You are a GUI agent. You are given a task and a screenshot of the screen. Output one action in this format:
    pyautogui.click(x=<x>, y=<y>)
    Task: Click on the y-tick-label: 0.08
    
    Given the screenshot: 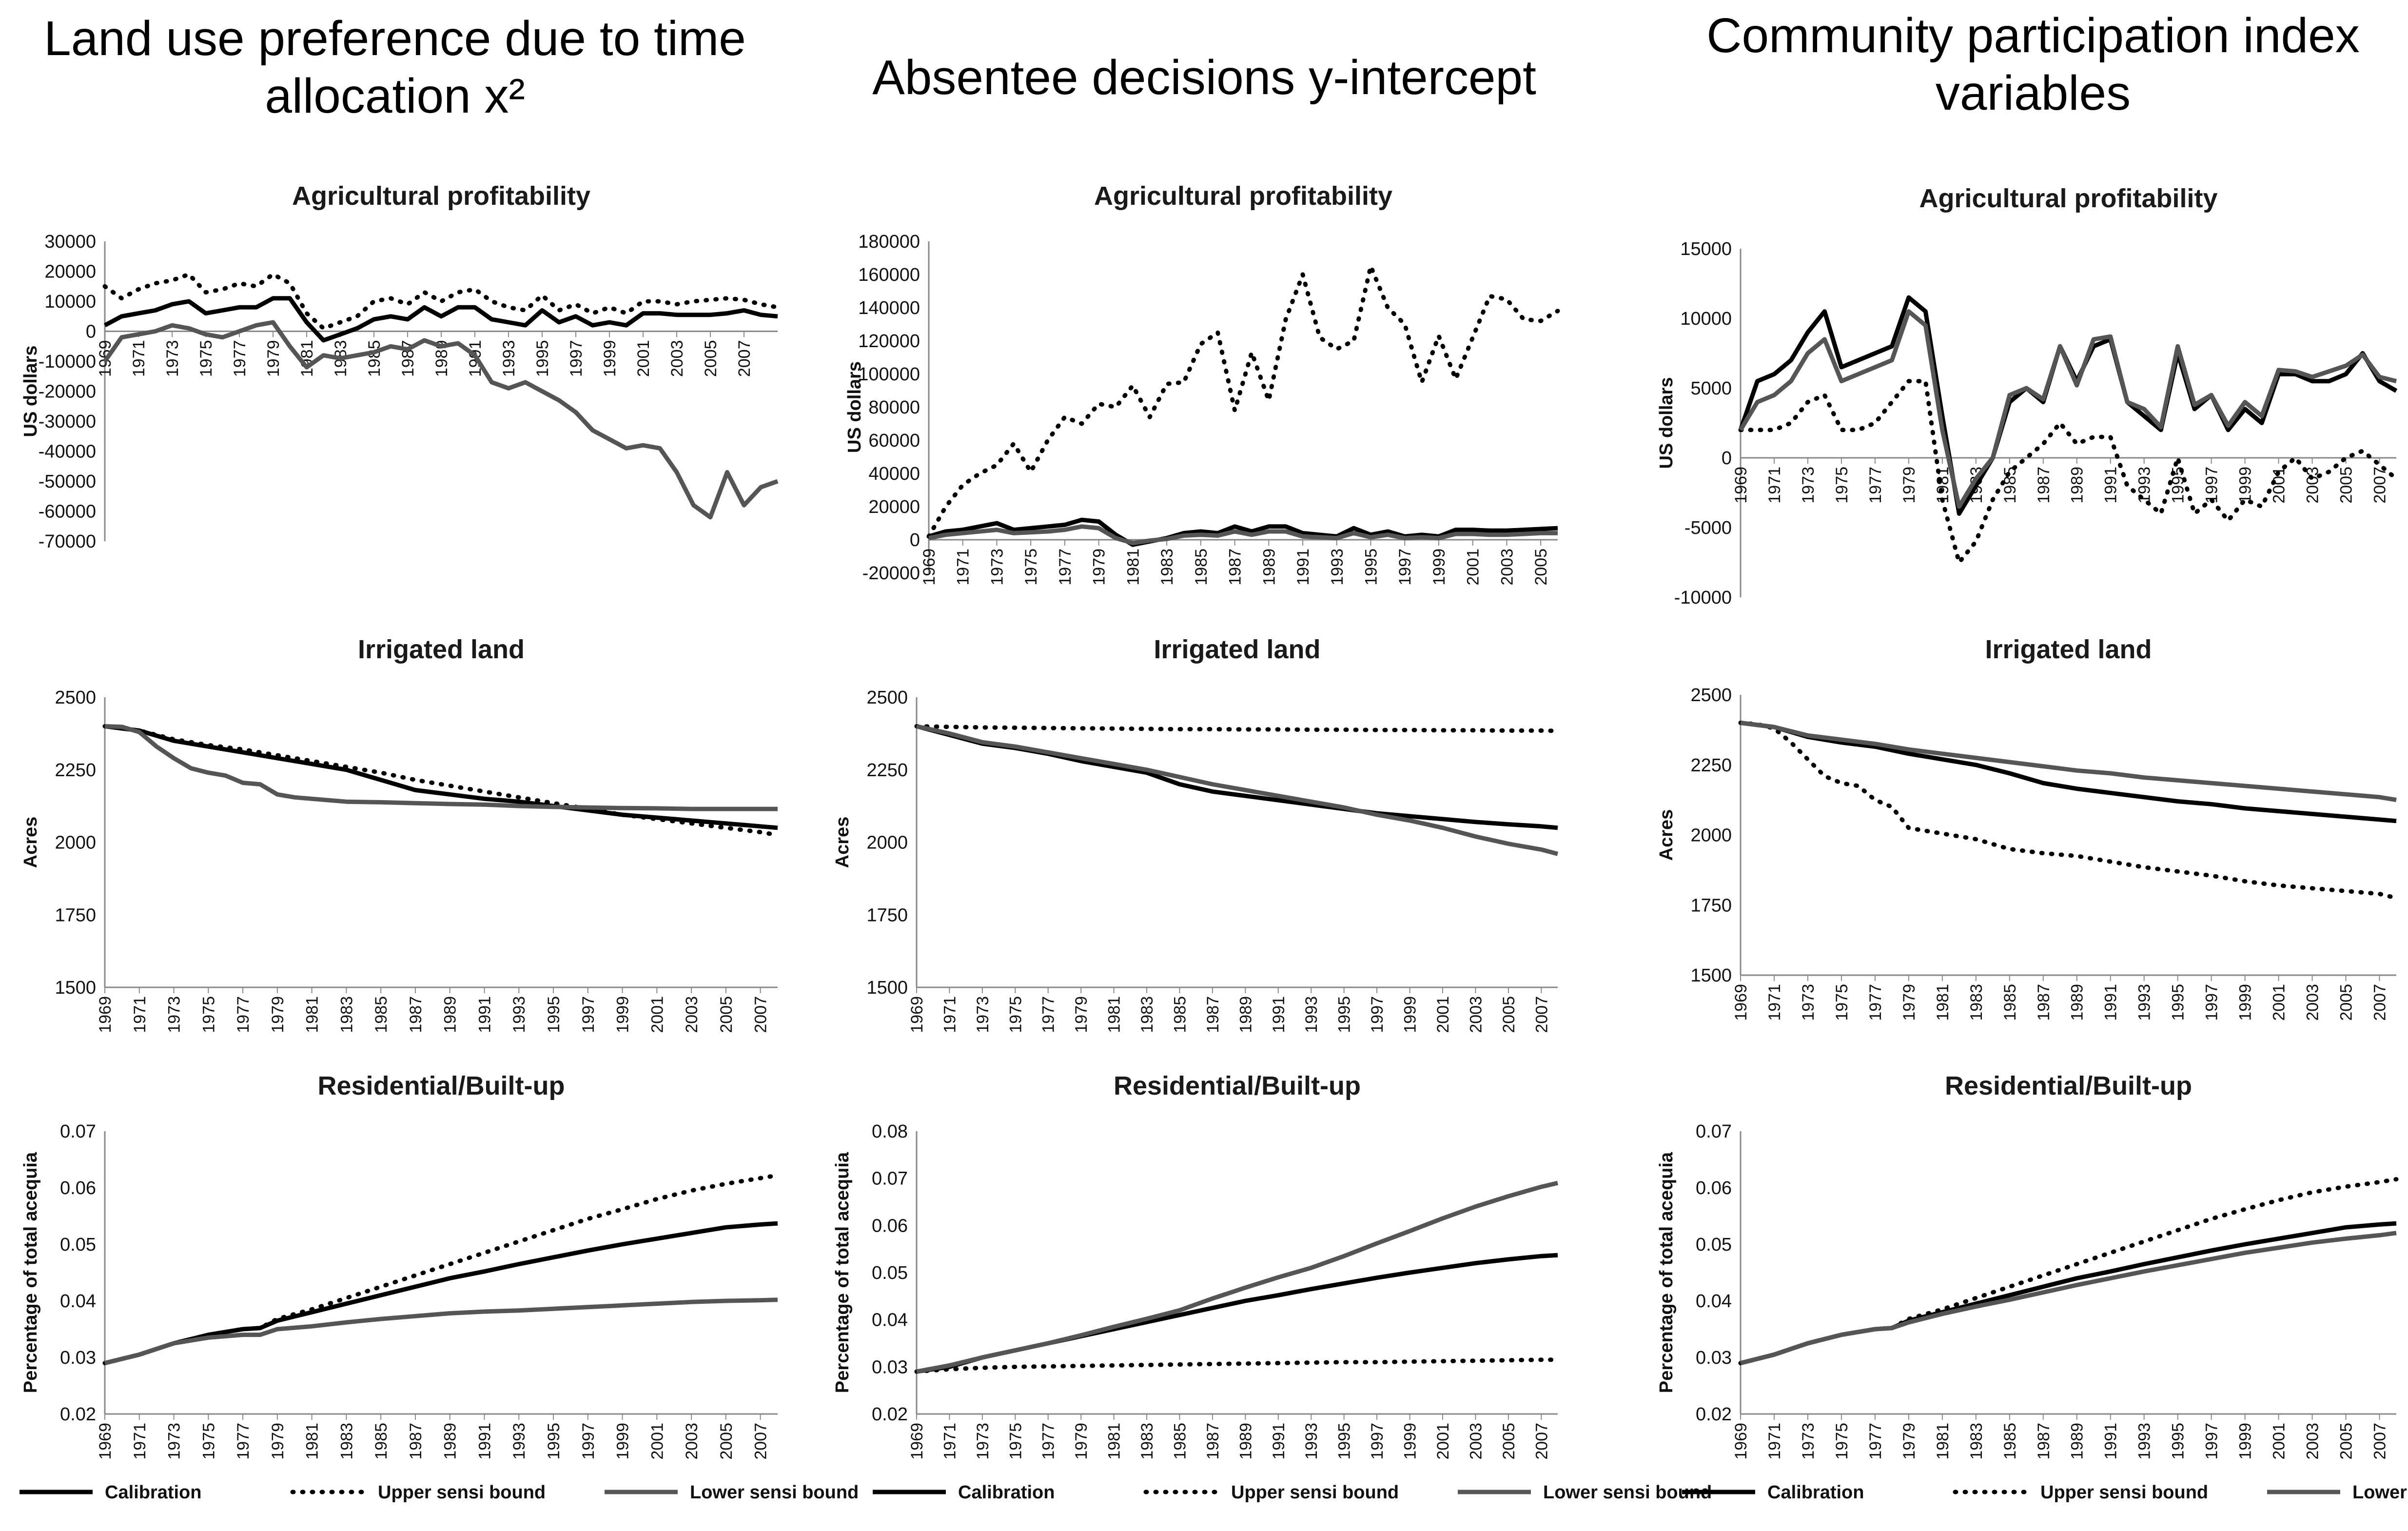 What is the action you would take?
    pyautogui.click(x=890, y=1132)
    